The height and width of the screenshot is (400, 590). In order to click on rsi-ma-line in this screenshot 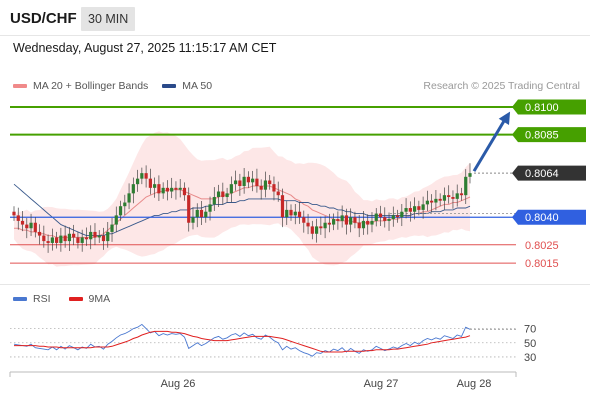, I will do `click(242, 341)`.